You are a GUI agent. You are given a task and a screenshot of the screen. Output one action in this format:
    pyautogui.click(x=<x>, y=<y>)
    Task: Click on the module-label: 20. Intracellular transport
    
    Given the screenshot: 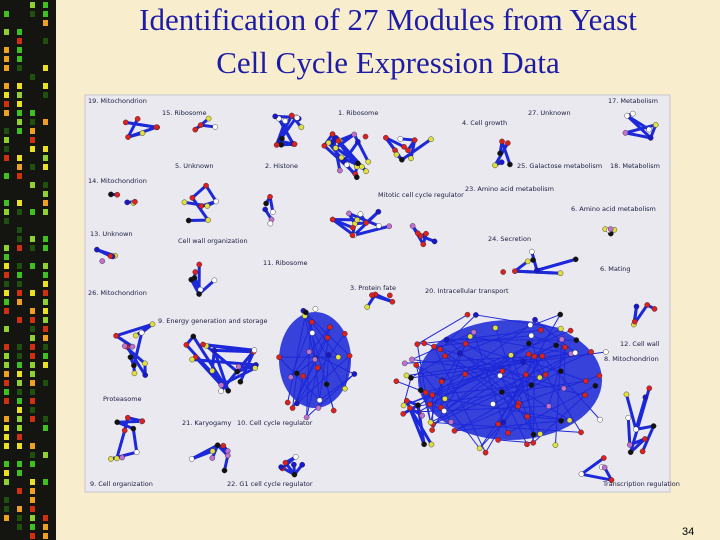 What is the action you would take?
    pyautogui.click(x=467, y=291)
    